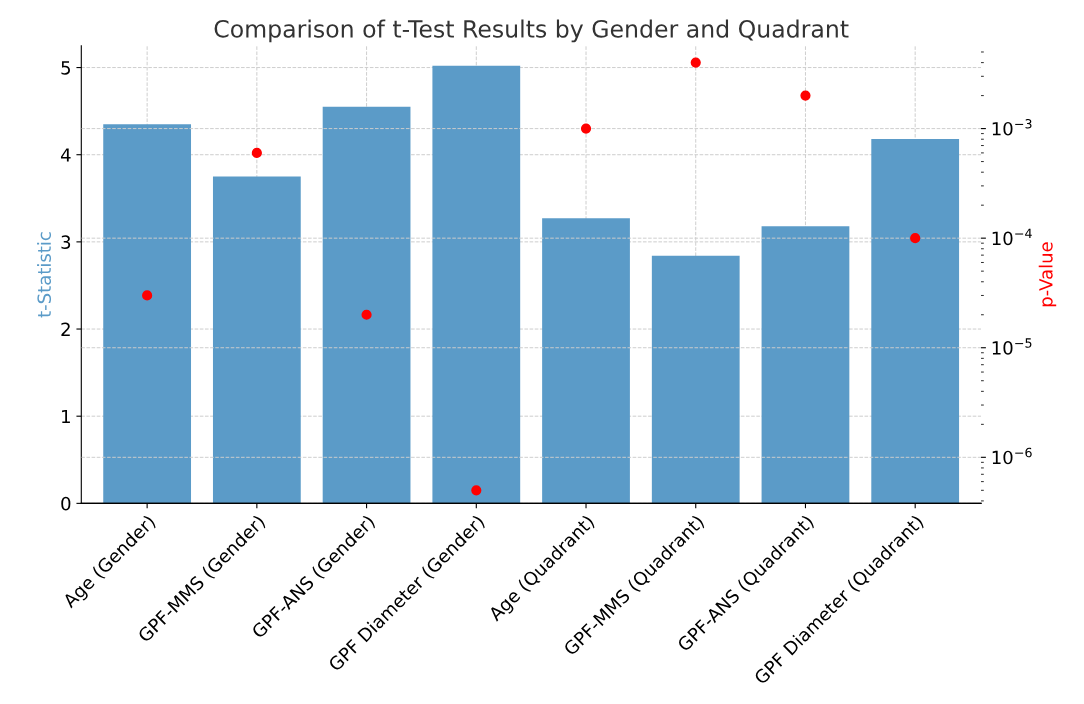 This screenshot has height=704, width=1084. Describe the element at coordinates (66, 416) in the screenshot. I see `y-tick-label: 1` at that location.